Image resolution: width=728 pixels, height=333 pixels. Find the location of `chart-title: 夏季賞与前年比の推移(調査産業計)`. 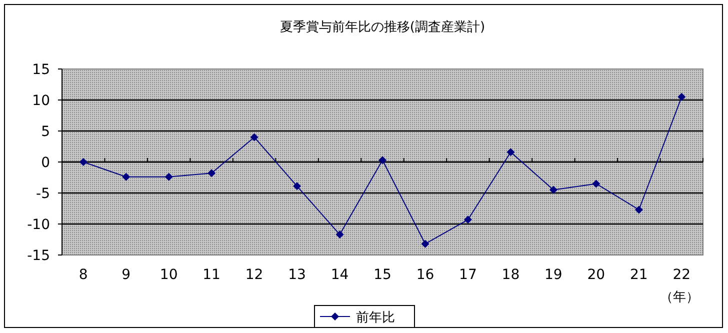

chart-title: 夏季賞与前年比の推移(調査産業計) is located at coordinates (383, 27).